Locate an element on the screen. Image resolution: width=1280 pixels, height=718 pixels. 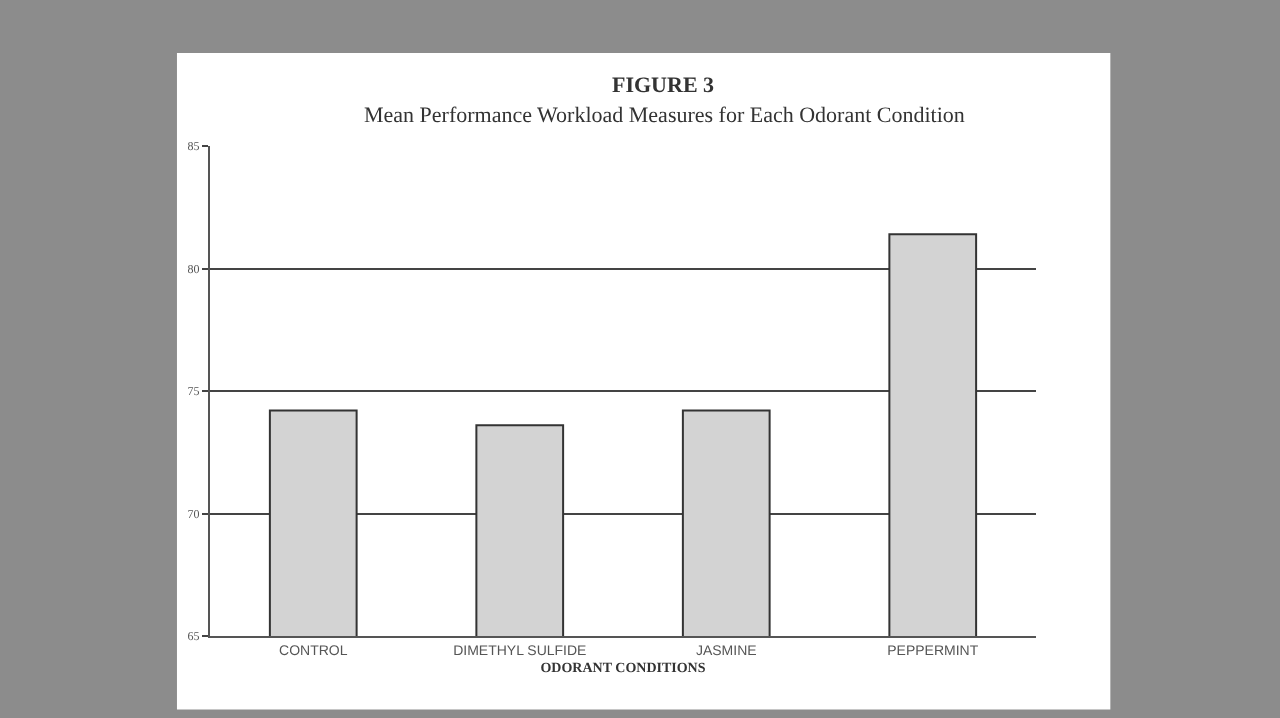
chart-title: FIGURE 3 is located at coordinates (664, 86).